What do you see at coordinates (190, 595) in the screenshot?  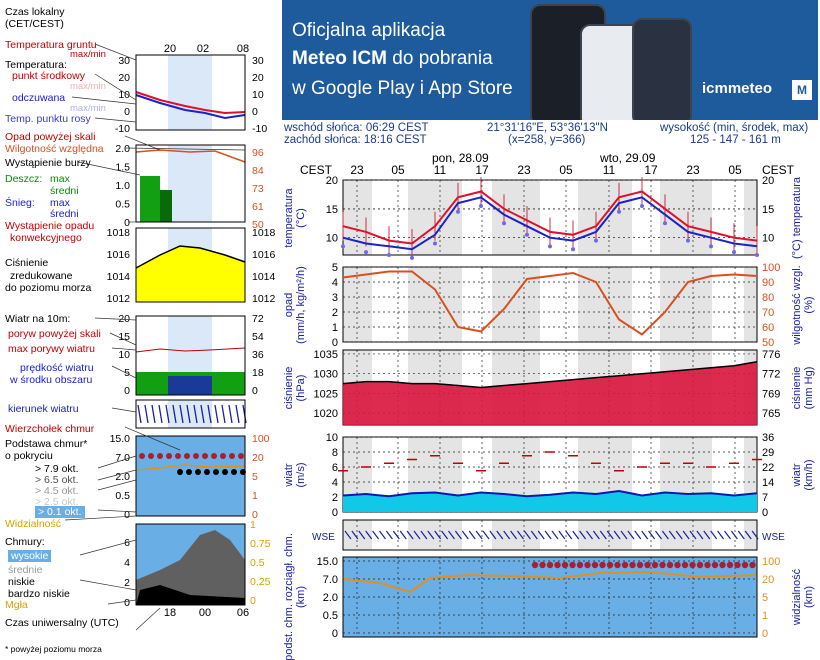 I see `legend-cl-low` at bounding box center [190, 595].